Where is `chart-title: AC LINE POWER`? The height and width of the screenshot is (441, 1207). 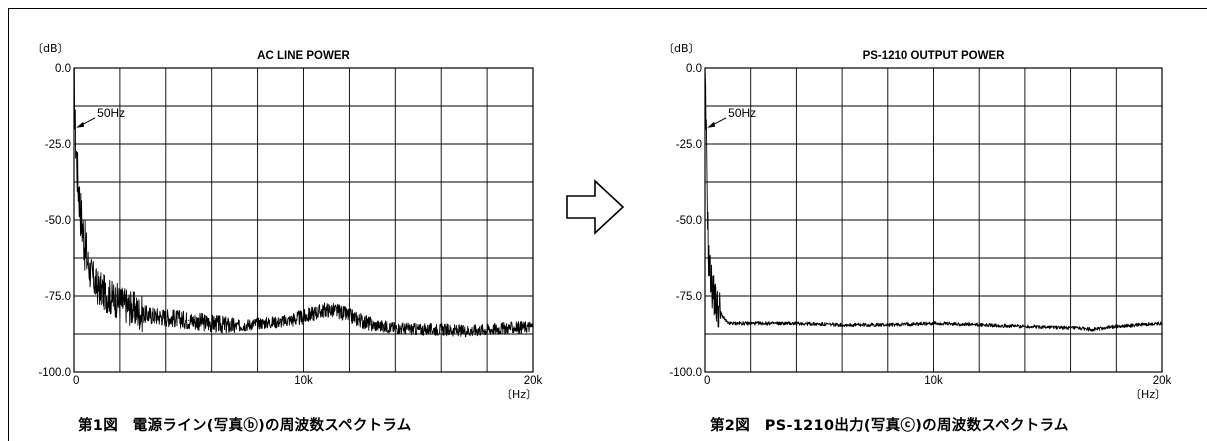 chart-title: AC LINE POWER is located at coordinates (303, 56).